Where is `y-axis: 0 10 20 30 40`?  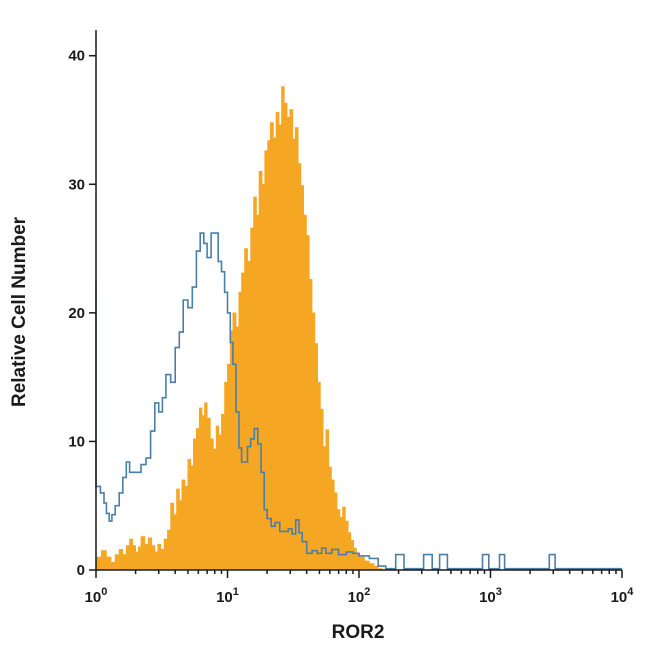
y-axis: 0 10 20 30 40 is located at coordinates (82, 304).